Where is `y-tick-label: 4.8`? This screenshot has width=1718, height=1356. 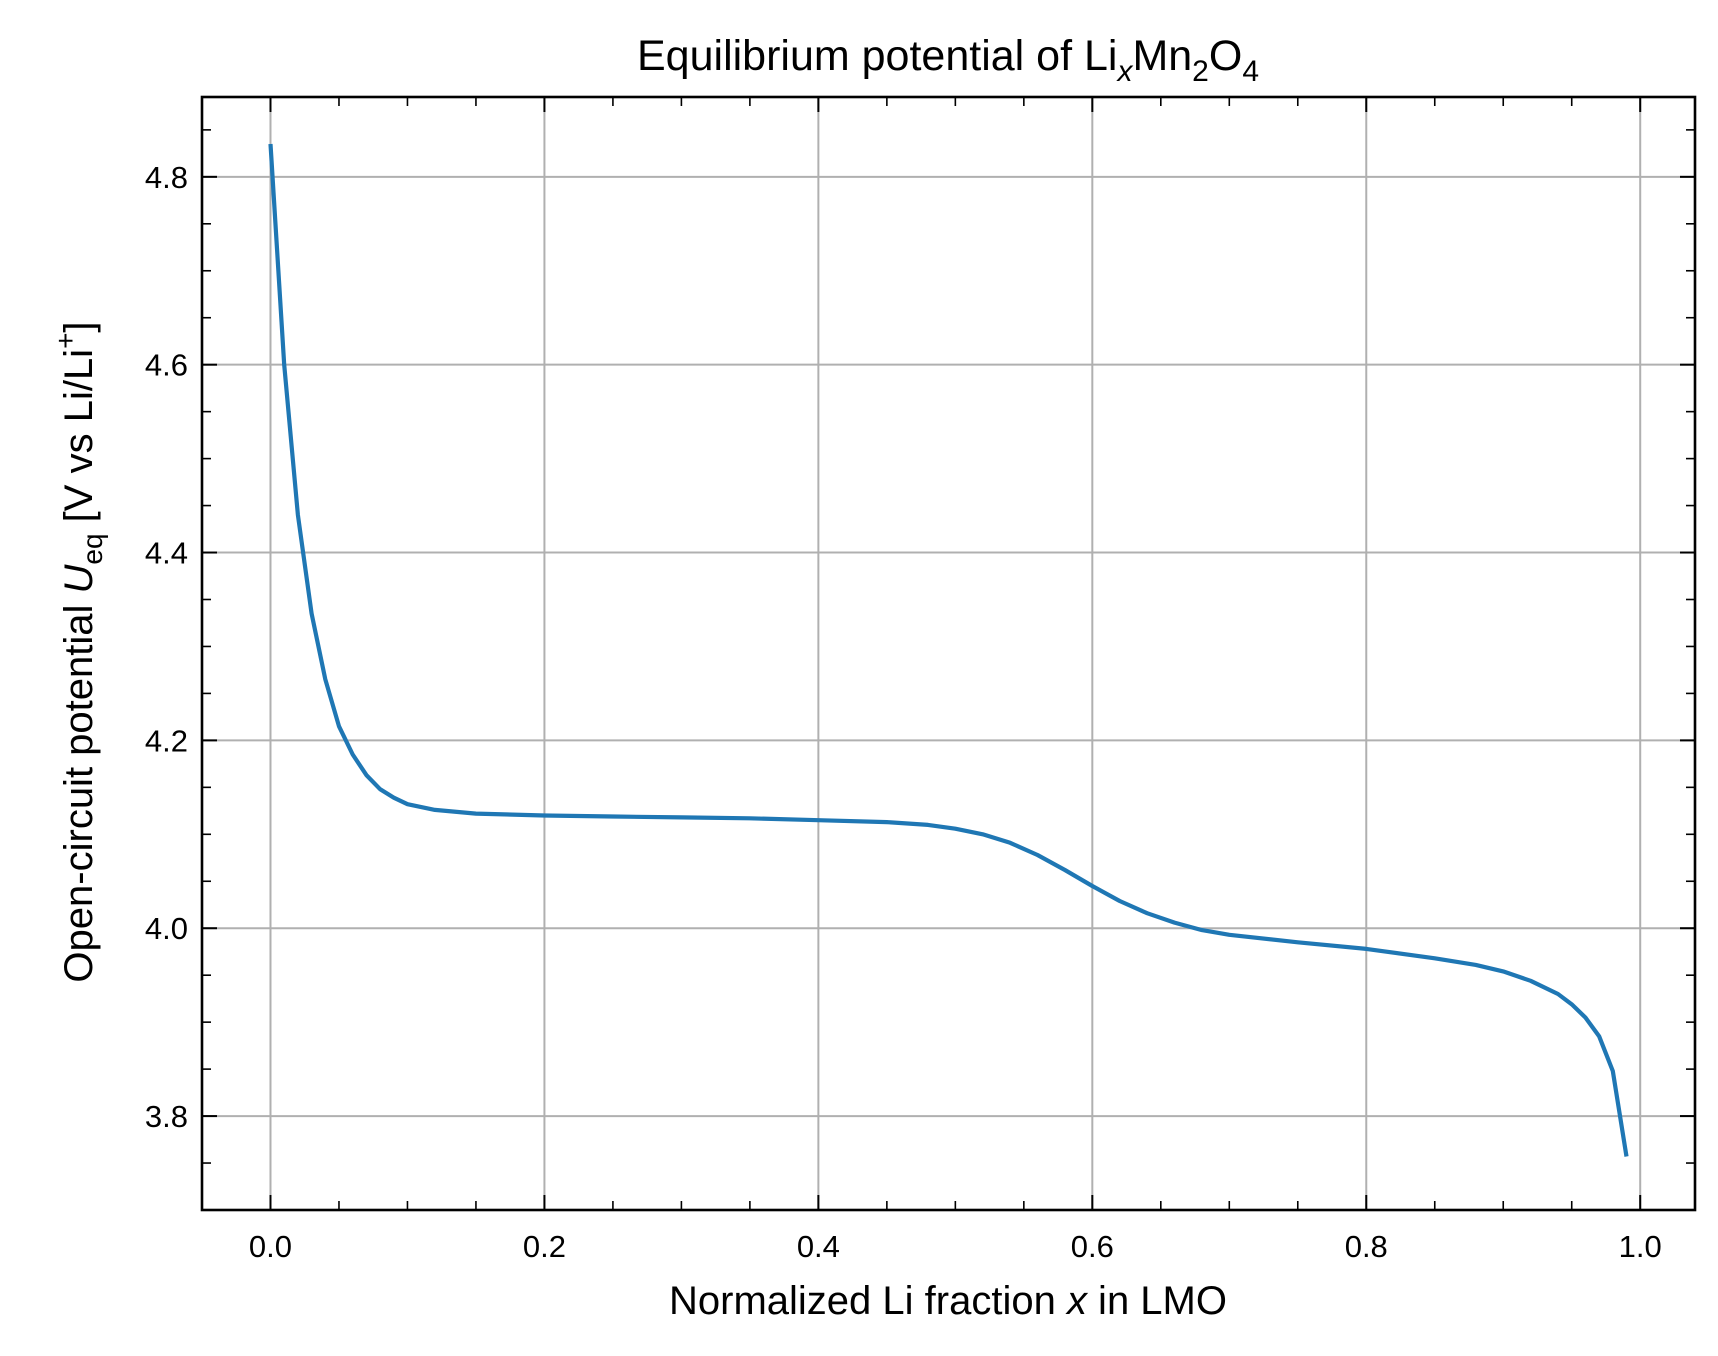 y-tick-label: 4.8 is located at coordinates (166, 177).